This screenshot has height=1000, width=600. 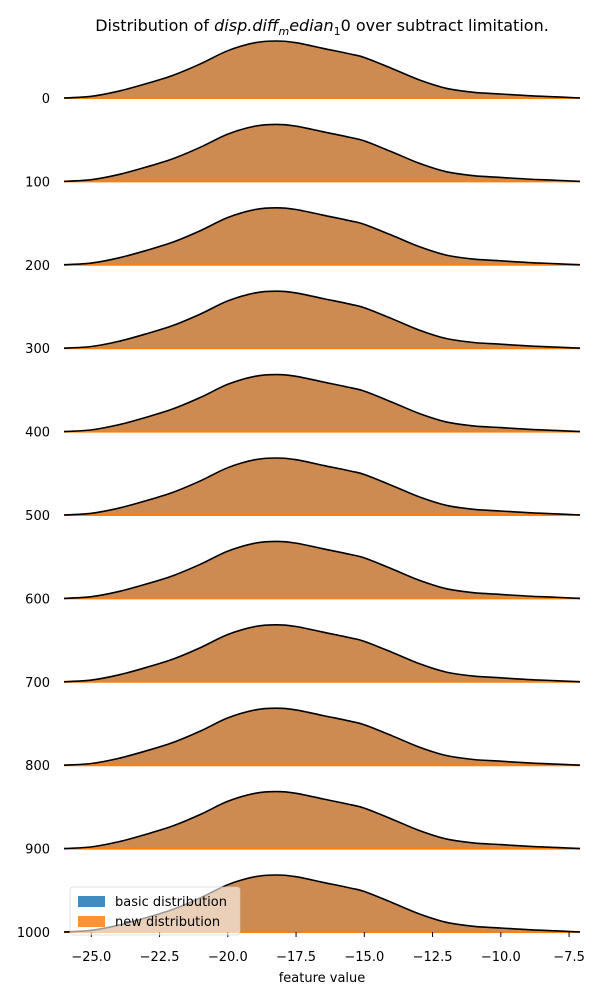 What do you see at coordinates (91, 921) in the screenshot?
I see `legend-swatch-new` at bounding box center [91, 921].